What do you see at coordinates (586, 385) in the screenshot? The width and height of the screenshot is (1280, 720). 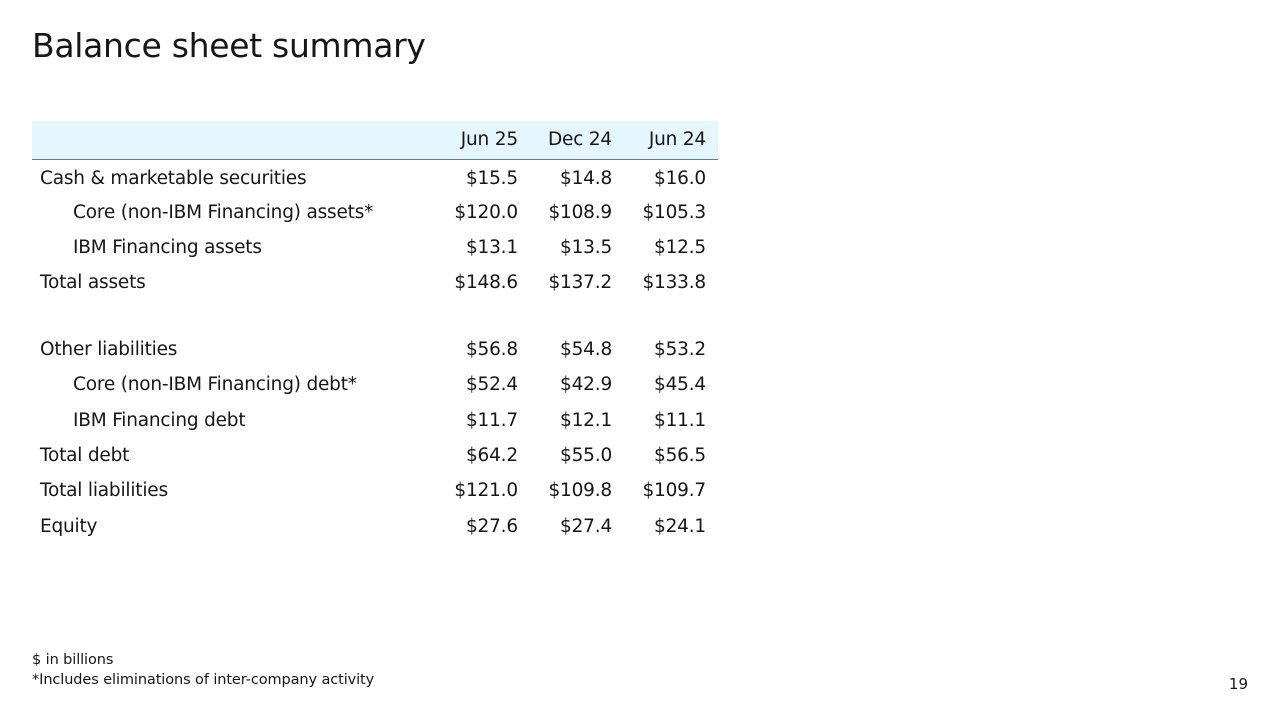 I see `cell-dec-24: $42.9` at bounding box center [586, 385].